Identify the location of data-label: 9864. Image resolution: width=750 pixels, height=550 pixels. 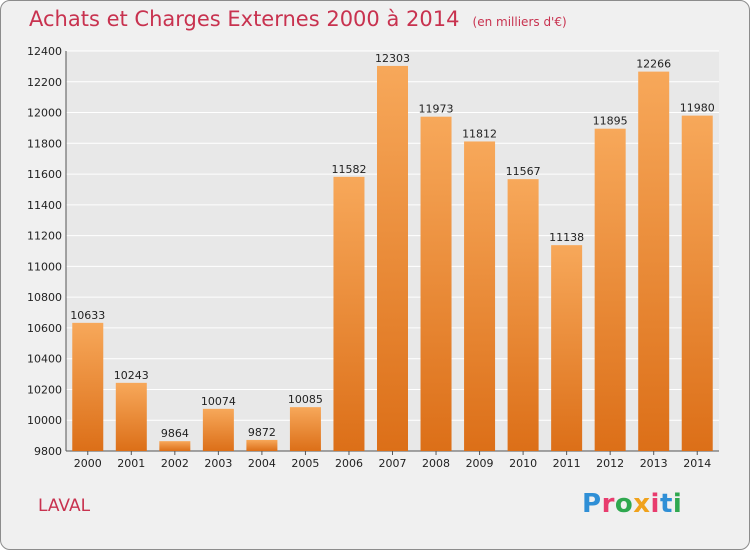
(175, 433).